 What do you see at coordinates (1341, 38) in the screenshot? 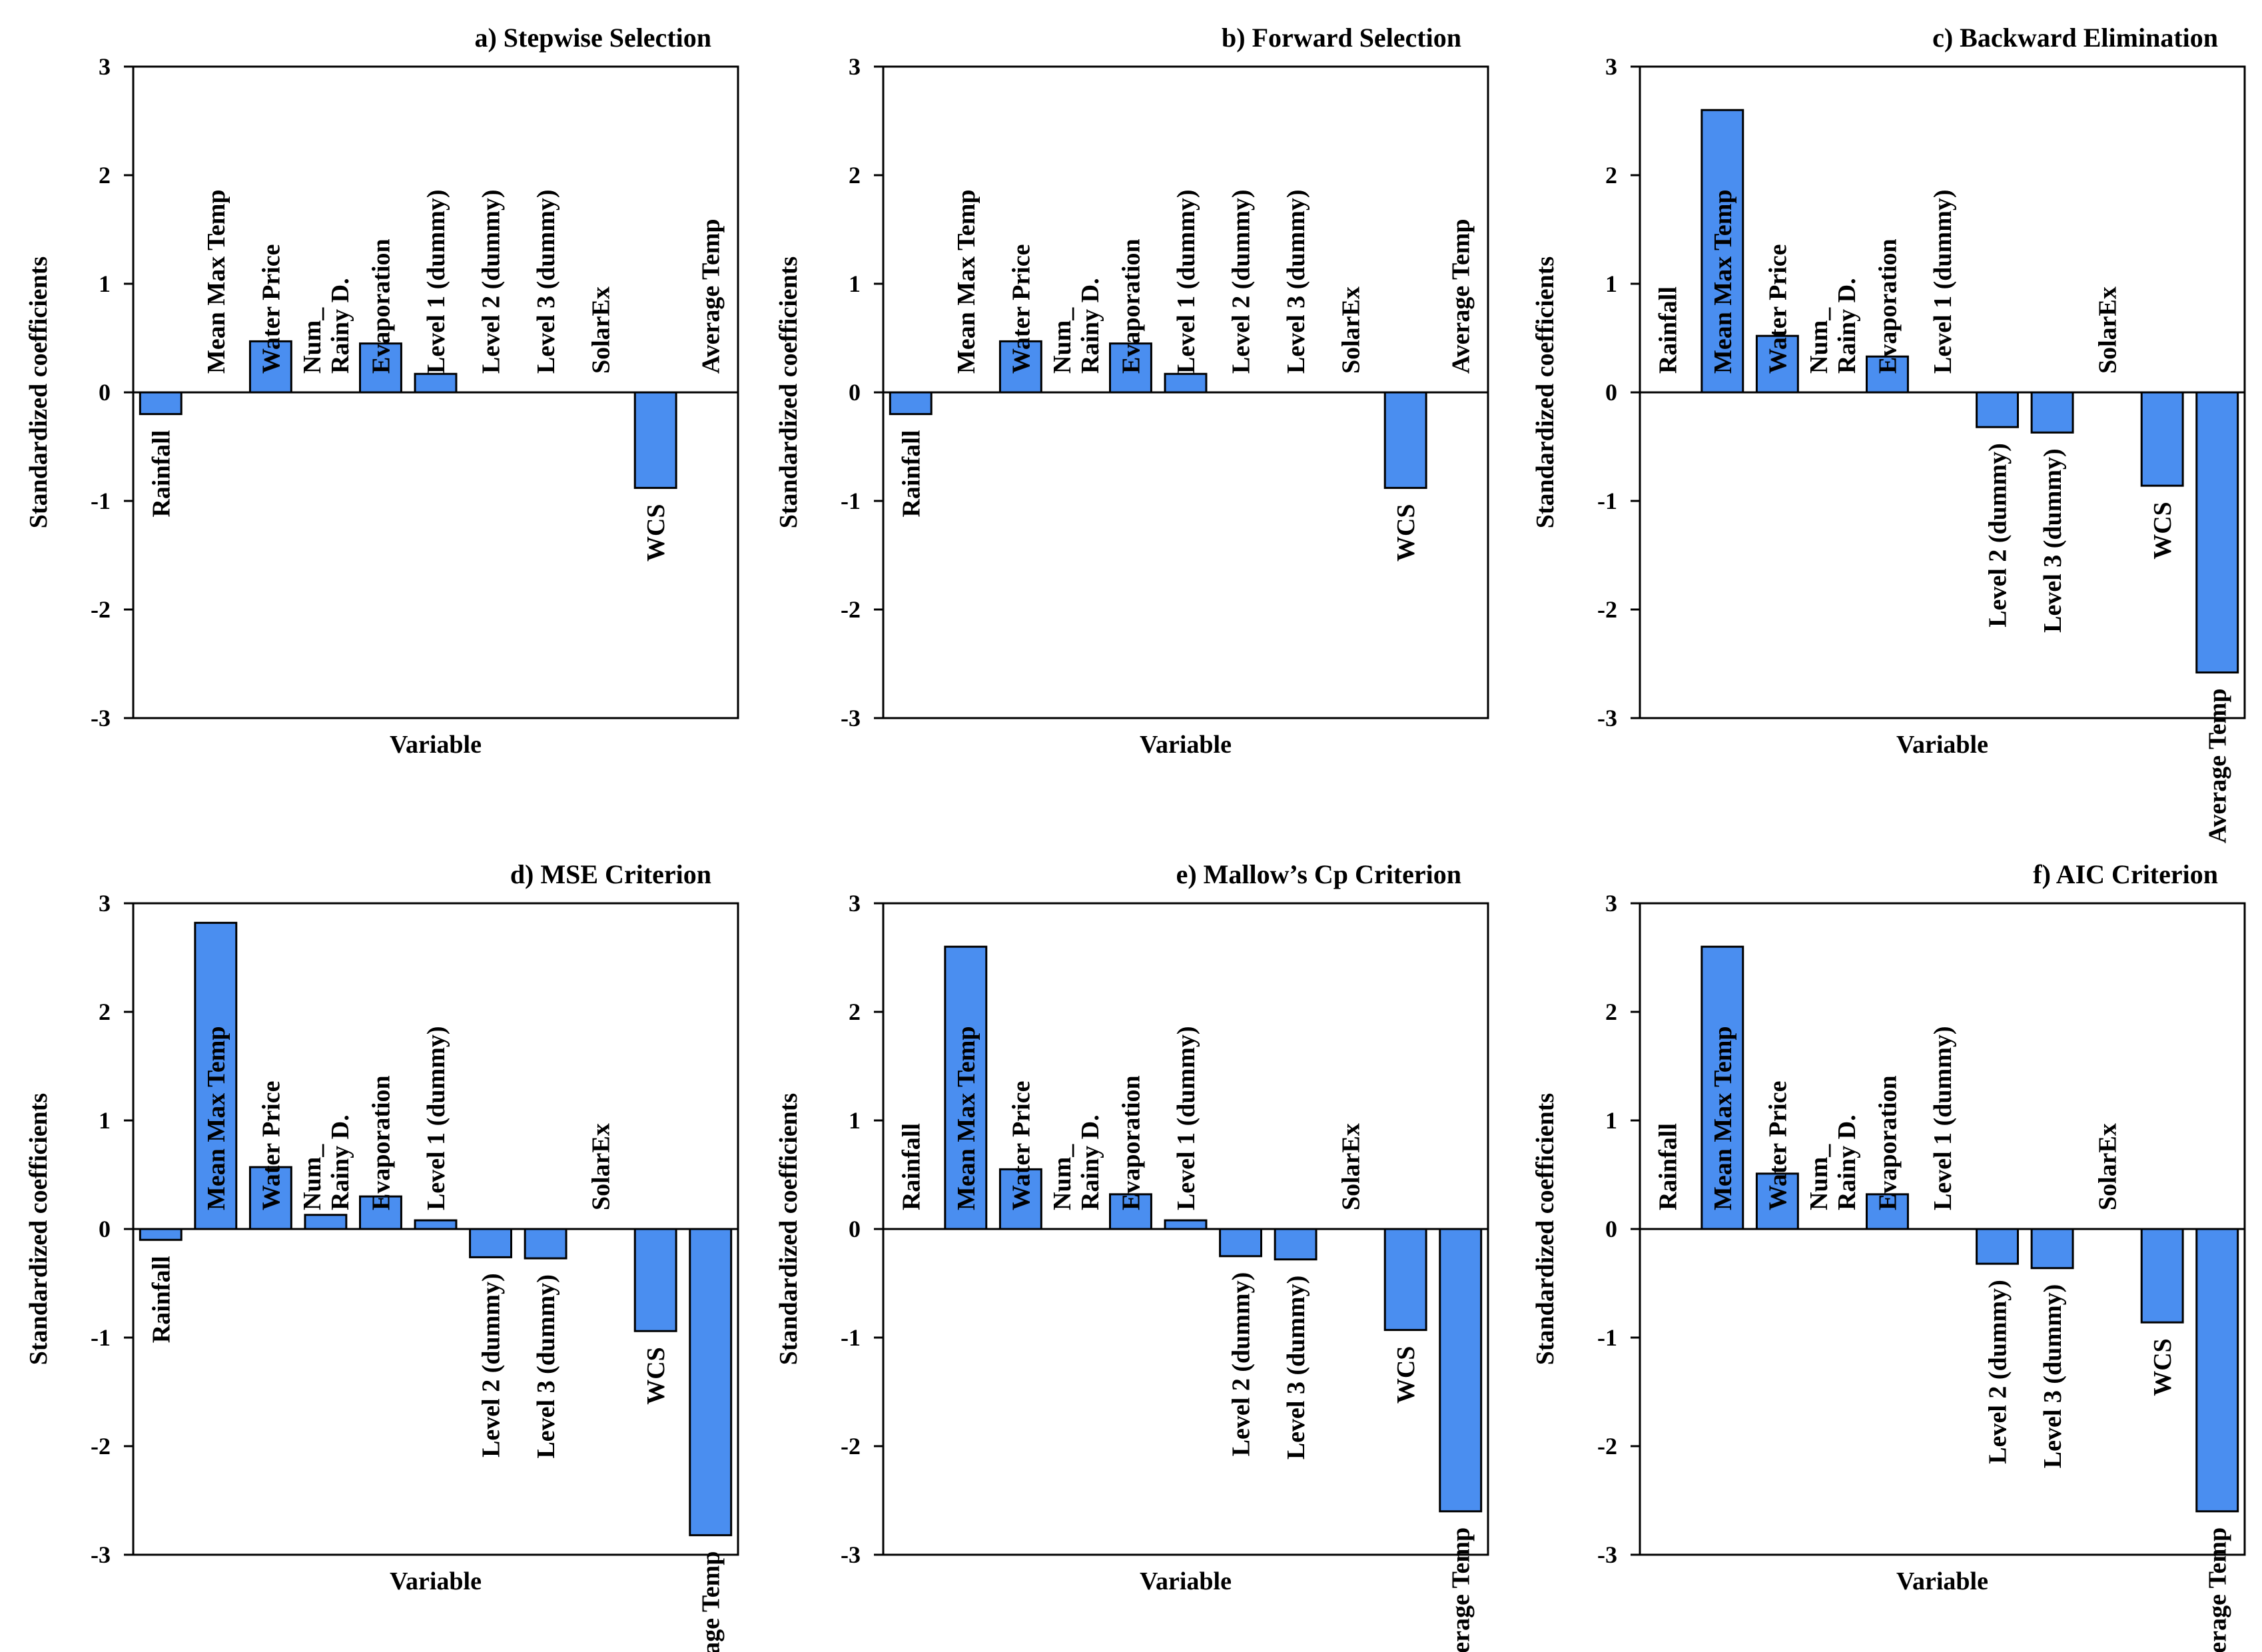
I see `chart-title: b) Forward Selection` at bounding box center [1341, 38].